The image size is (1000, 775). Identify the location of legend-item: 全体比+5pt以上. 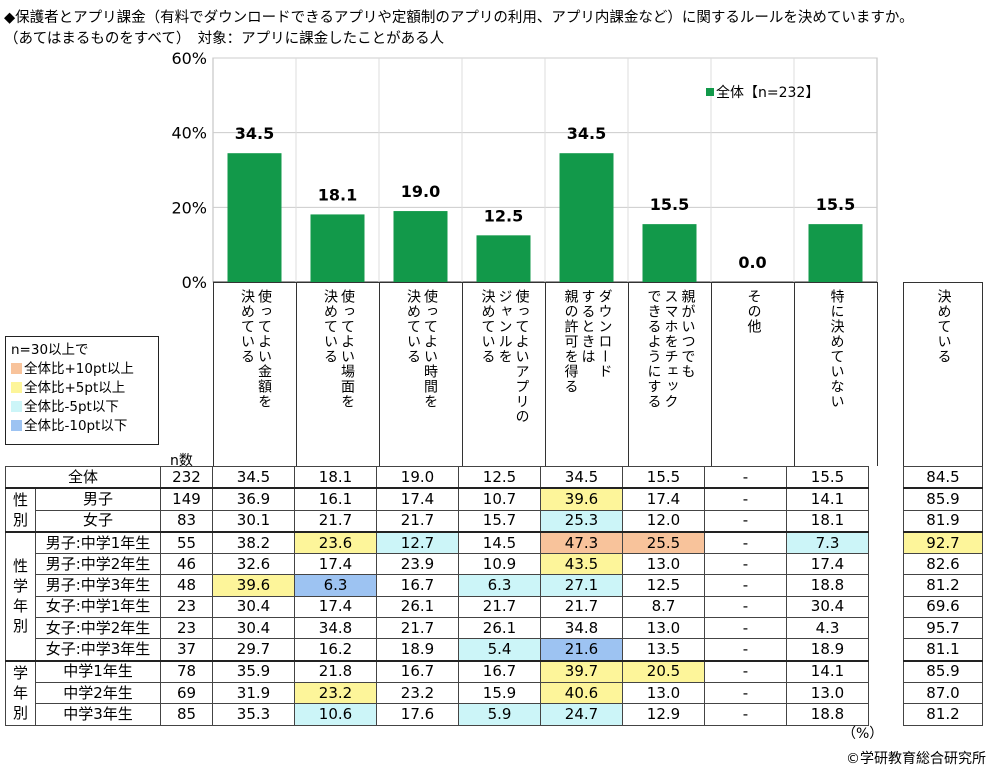
(84, 388).